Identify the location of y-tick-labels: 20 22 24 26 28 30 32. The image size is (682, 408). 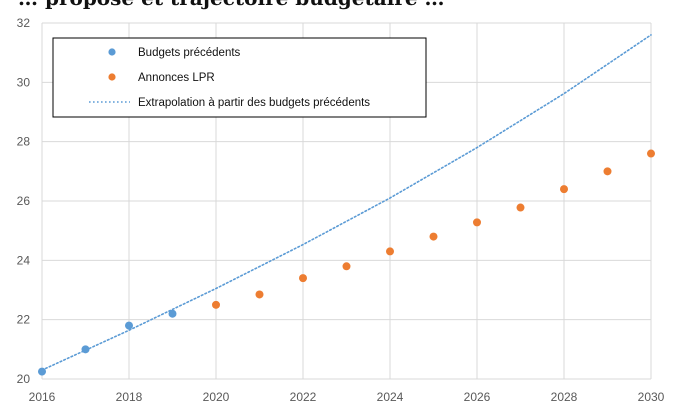
(24, 201).